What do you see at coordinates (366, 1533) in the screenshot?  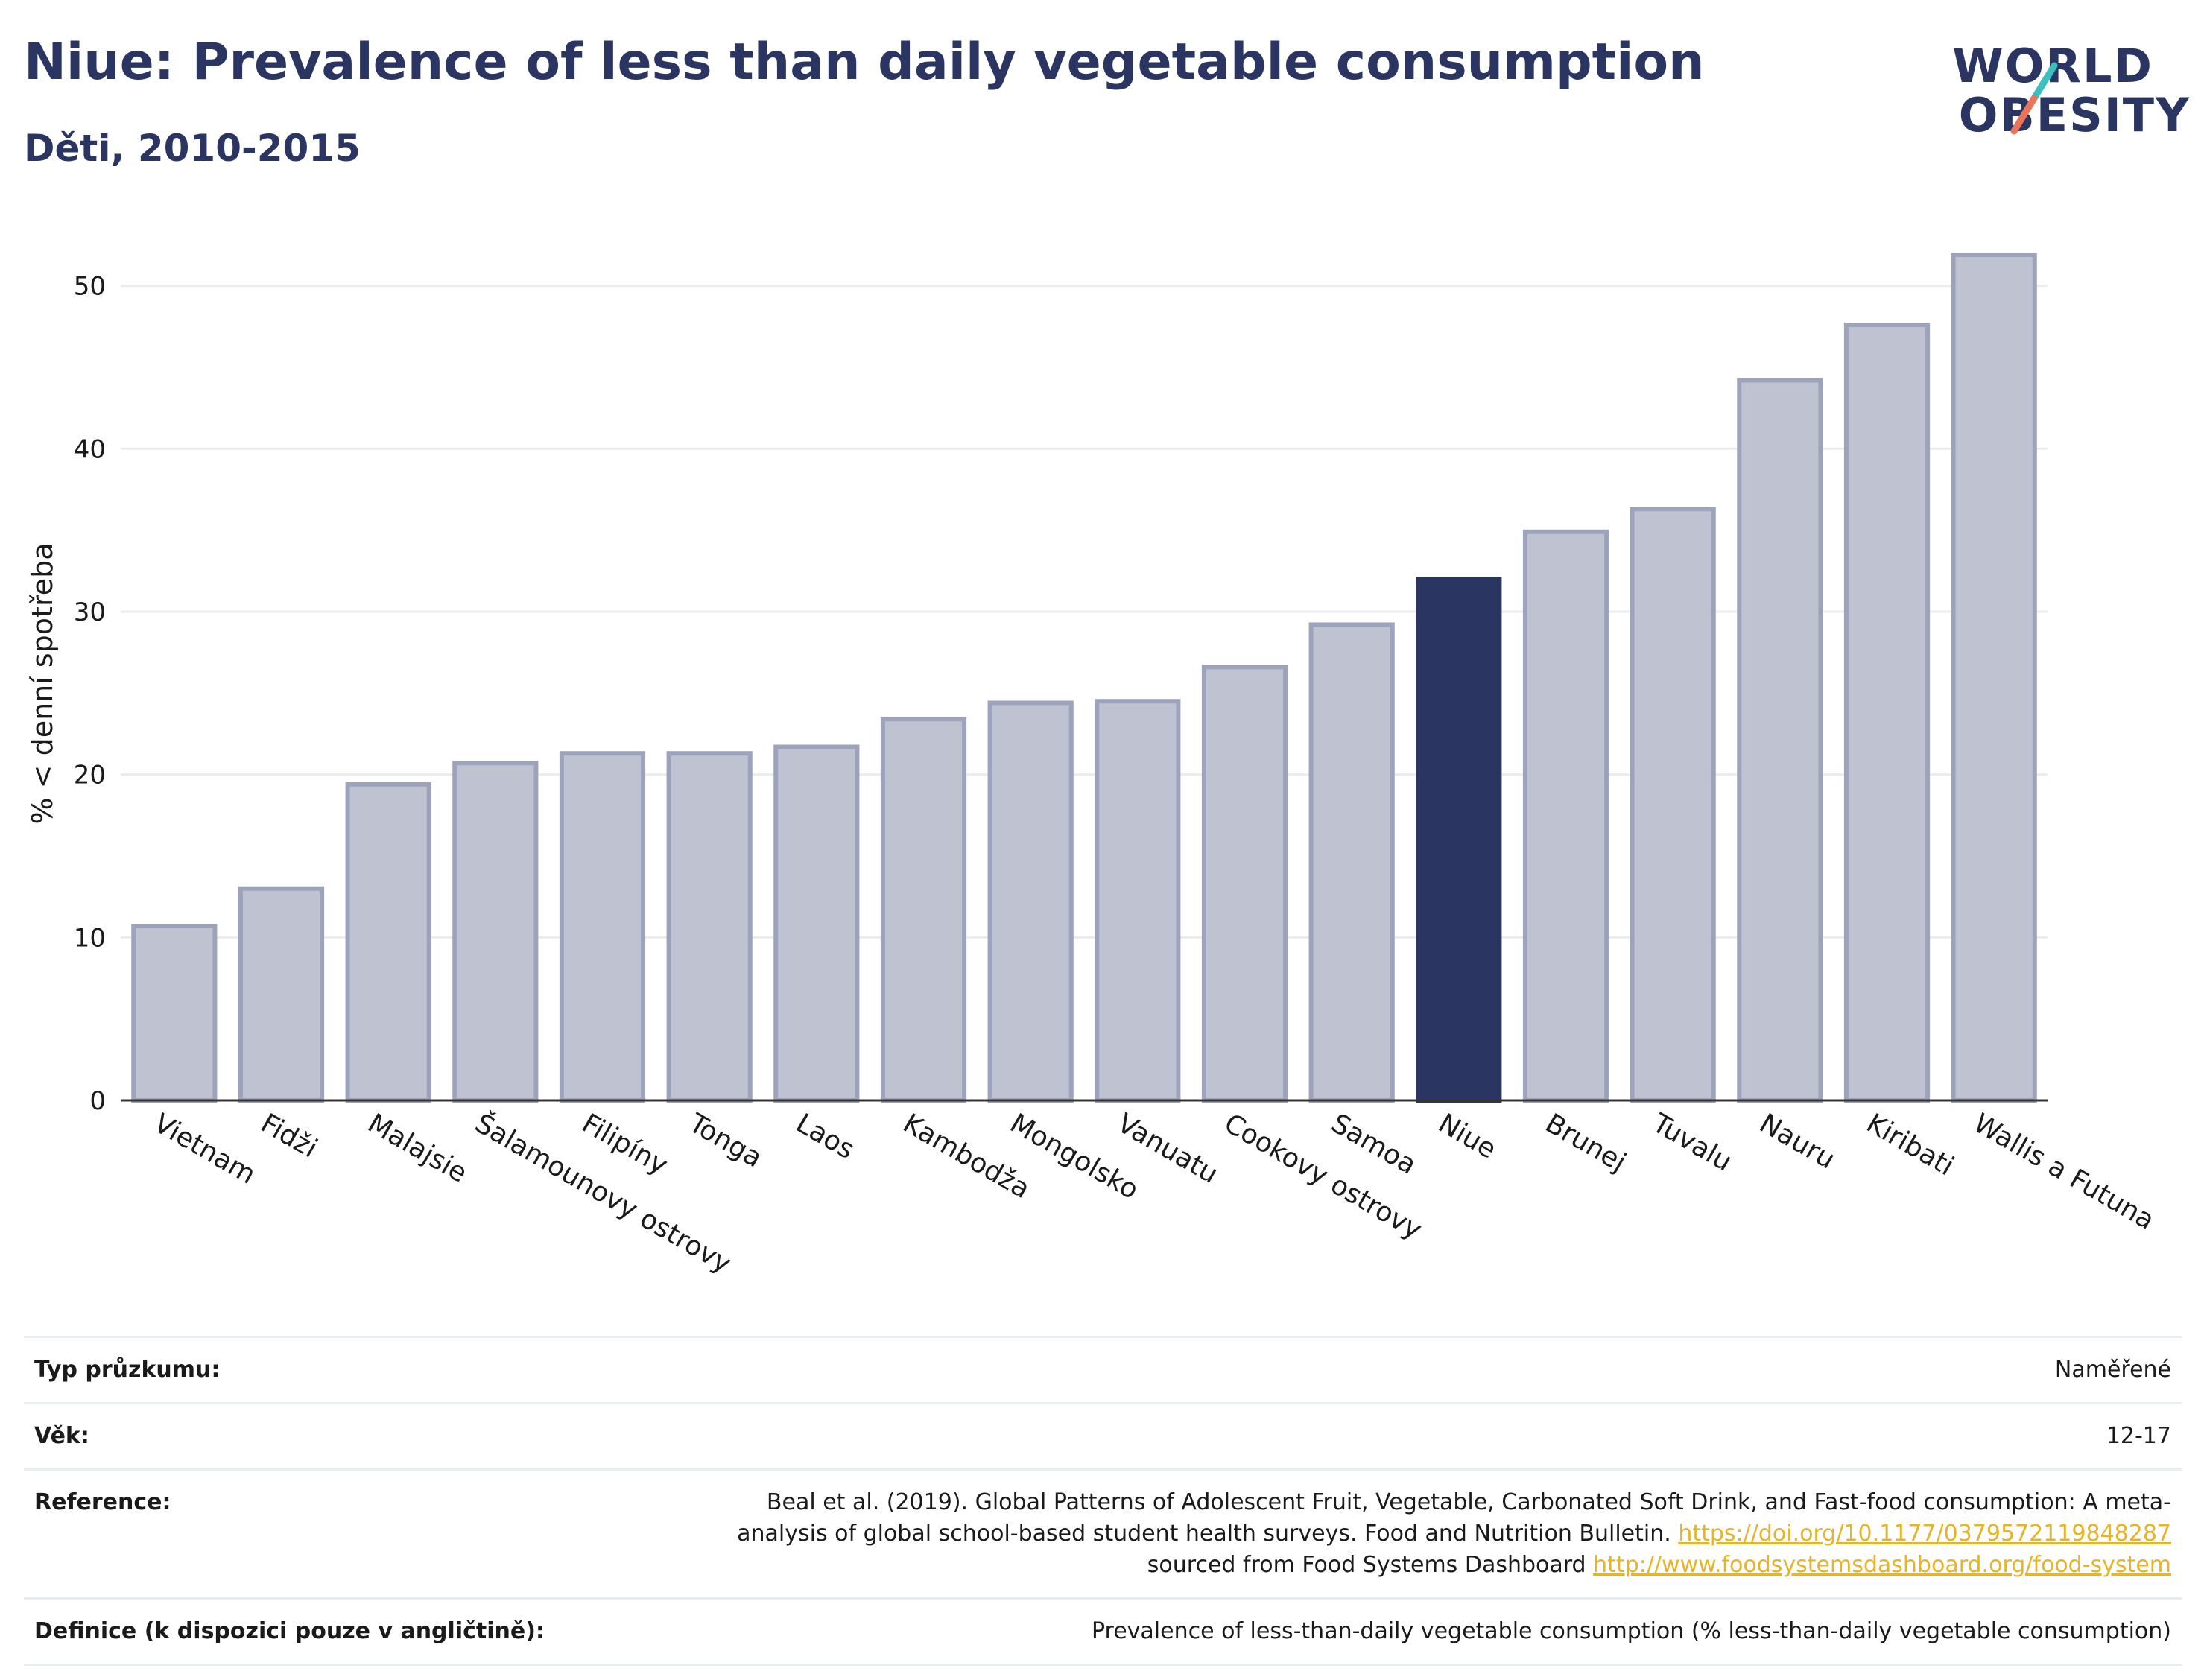 I see `info-key: Reference:` at bounding box center [366, 1533].